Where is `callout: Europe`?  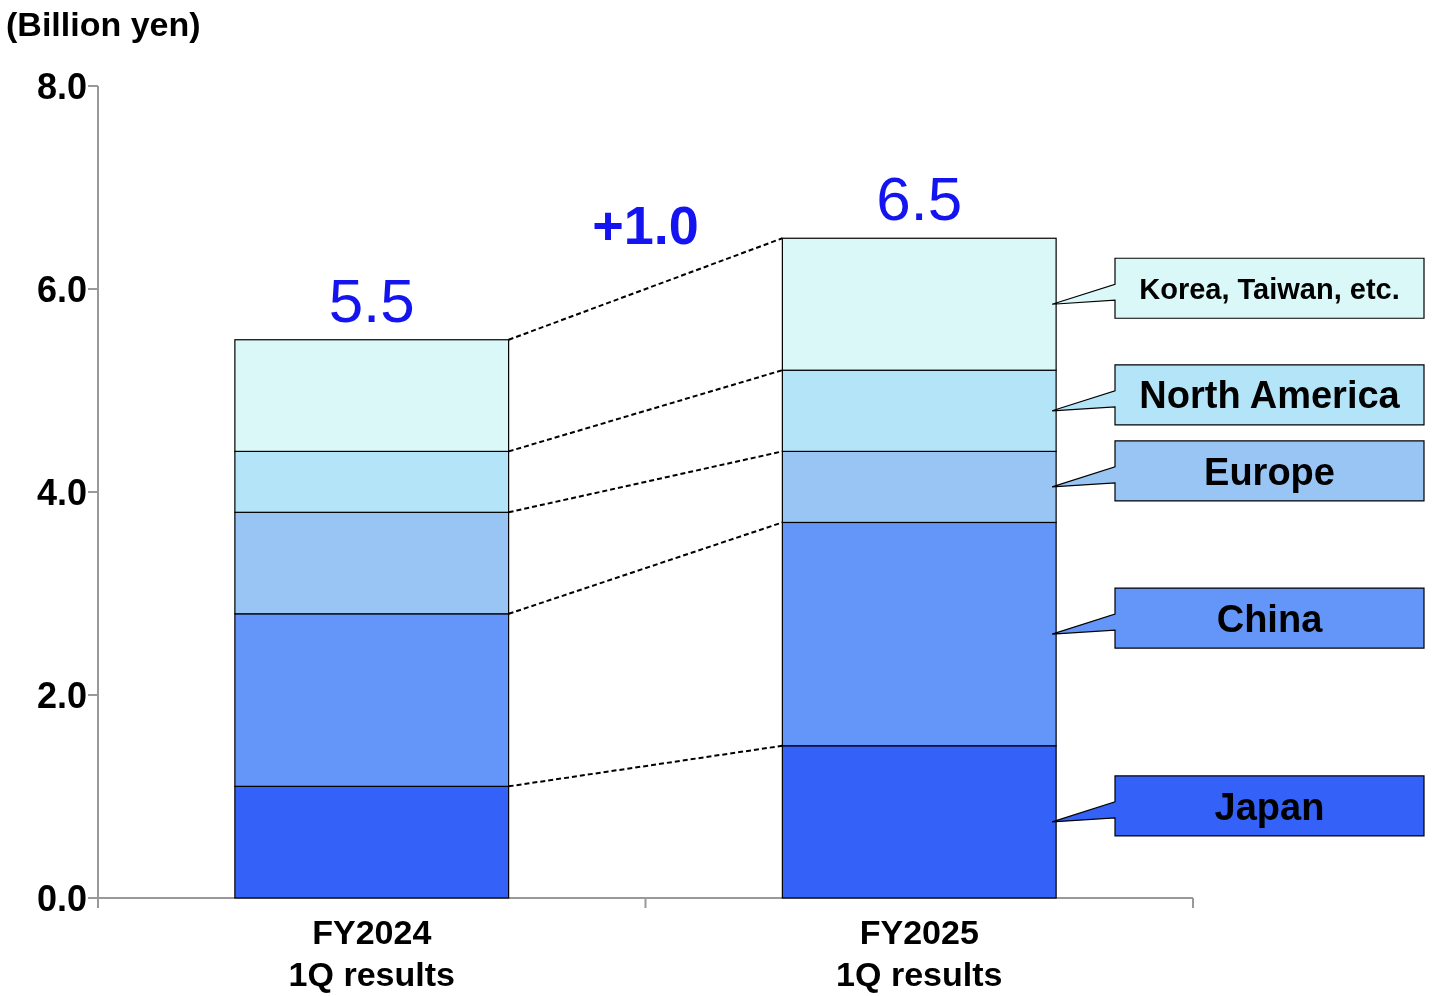 callout: Europe is located at coordinates (1238, 471).